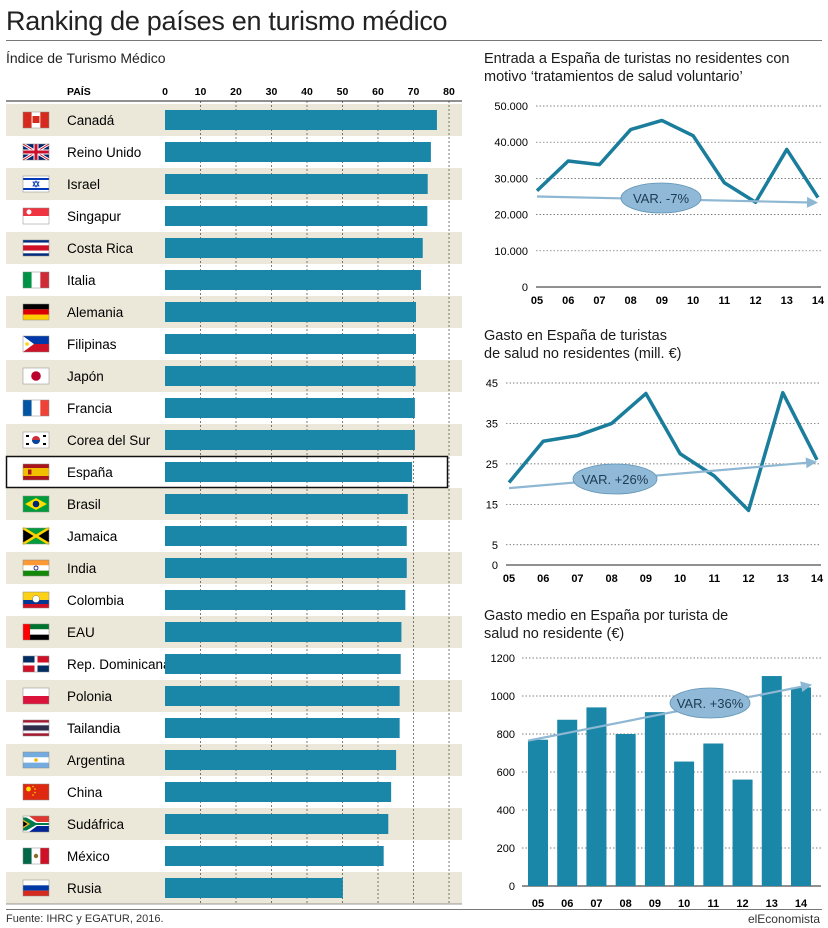 Image resolution: width=828 pixels, height=928 pixels. Describe the element at coordinates (631, 301) in the screenshot. I see `x-tick-label: 08` at that location.